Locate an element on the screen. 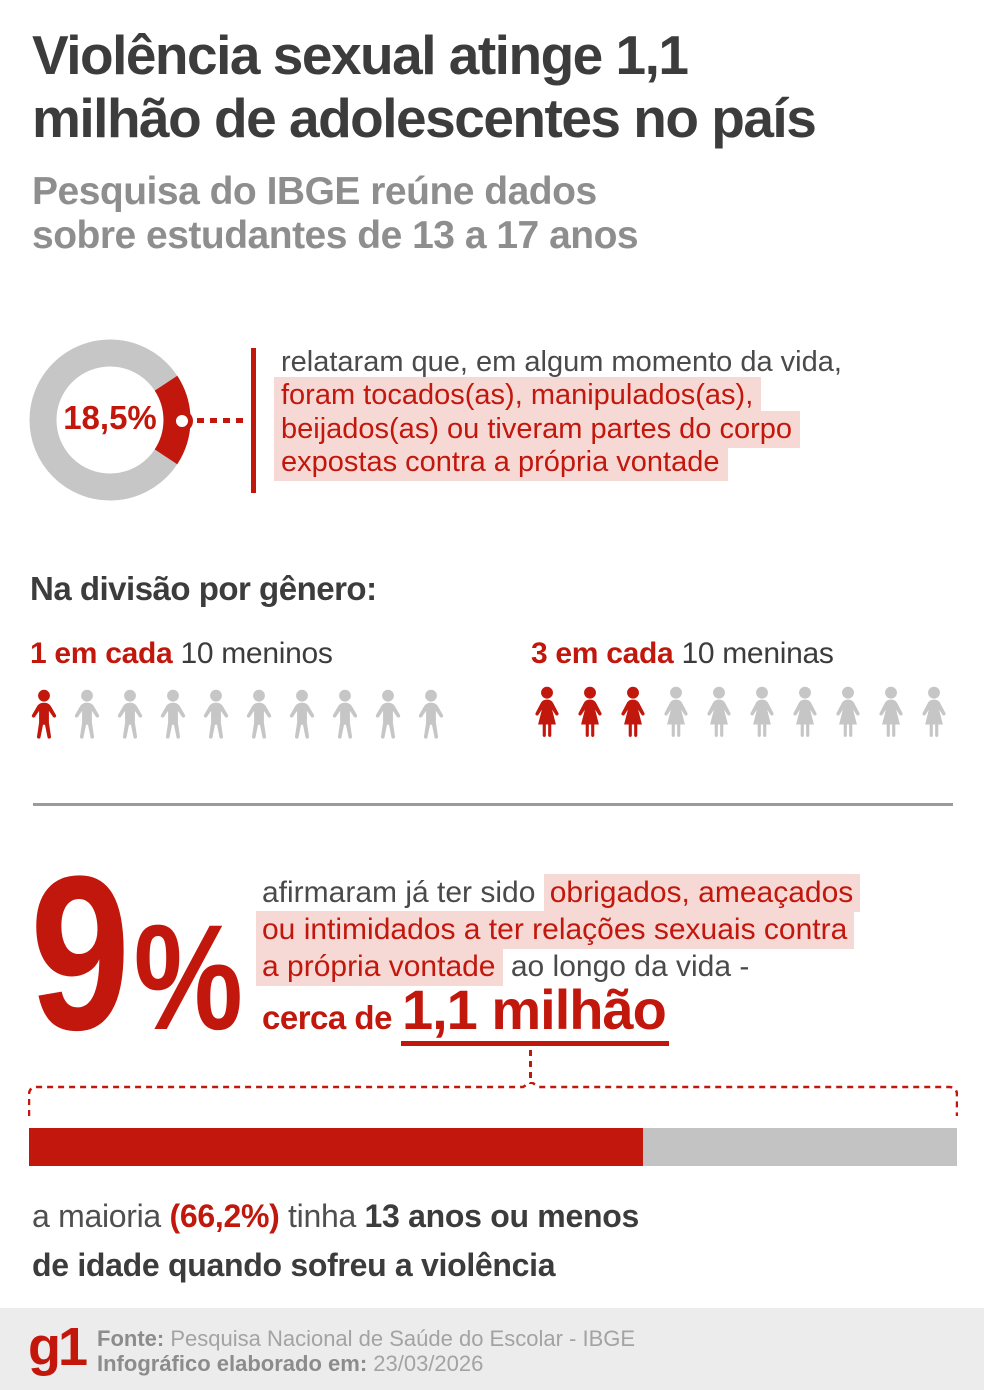  donut-paragraph-line: foram tocados(as), manipulados(as), is located at coordinates (577, 396).